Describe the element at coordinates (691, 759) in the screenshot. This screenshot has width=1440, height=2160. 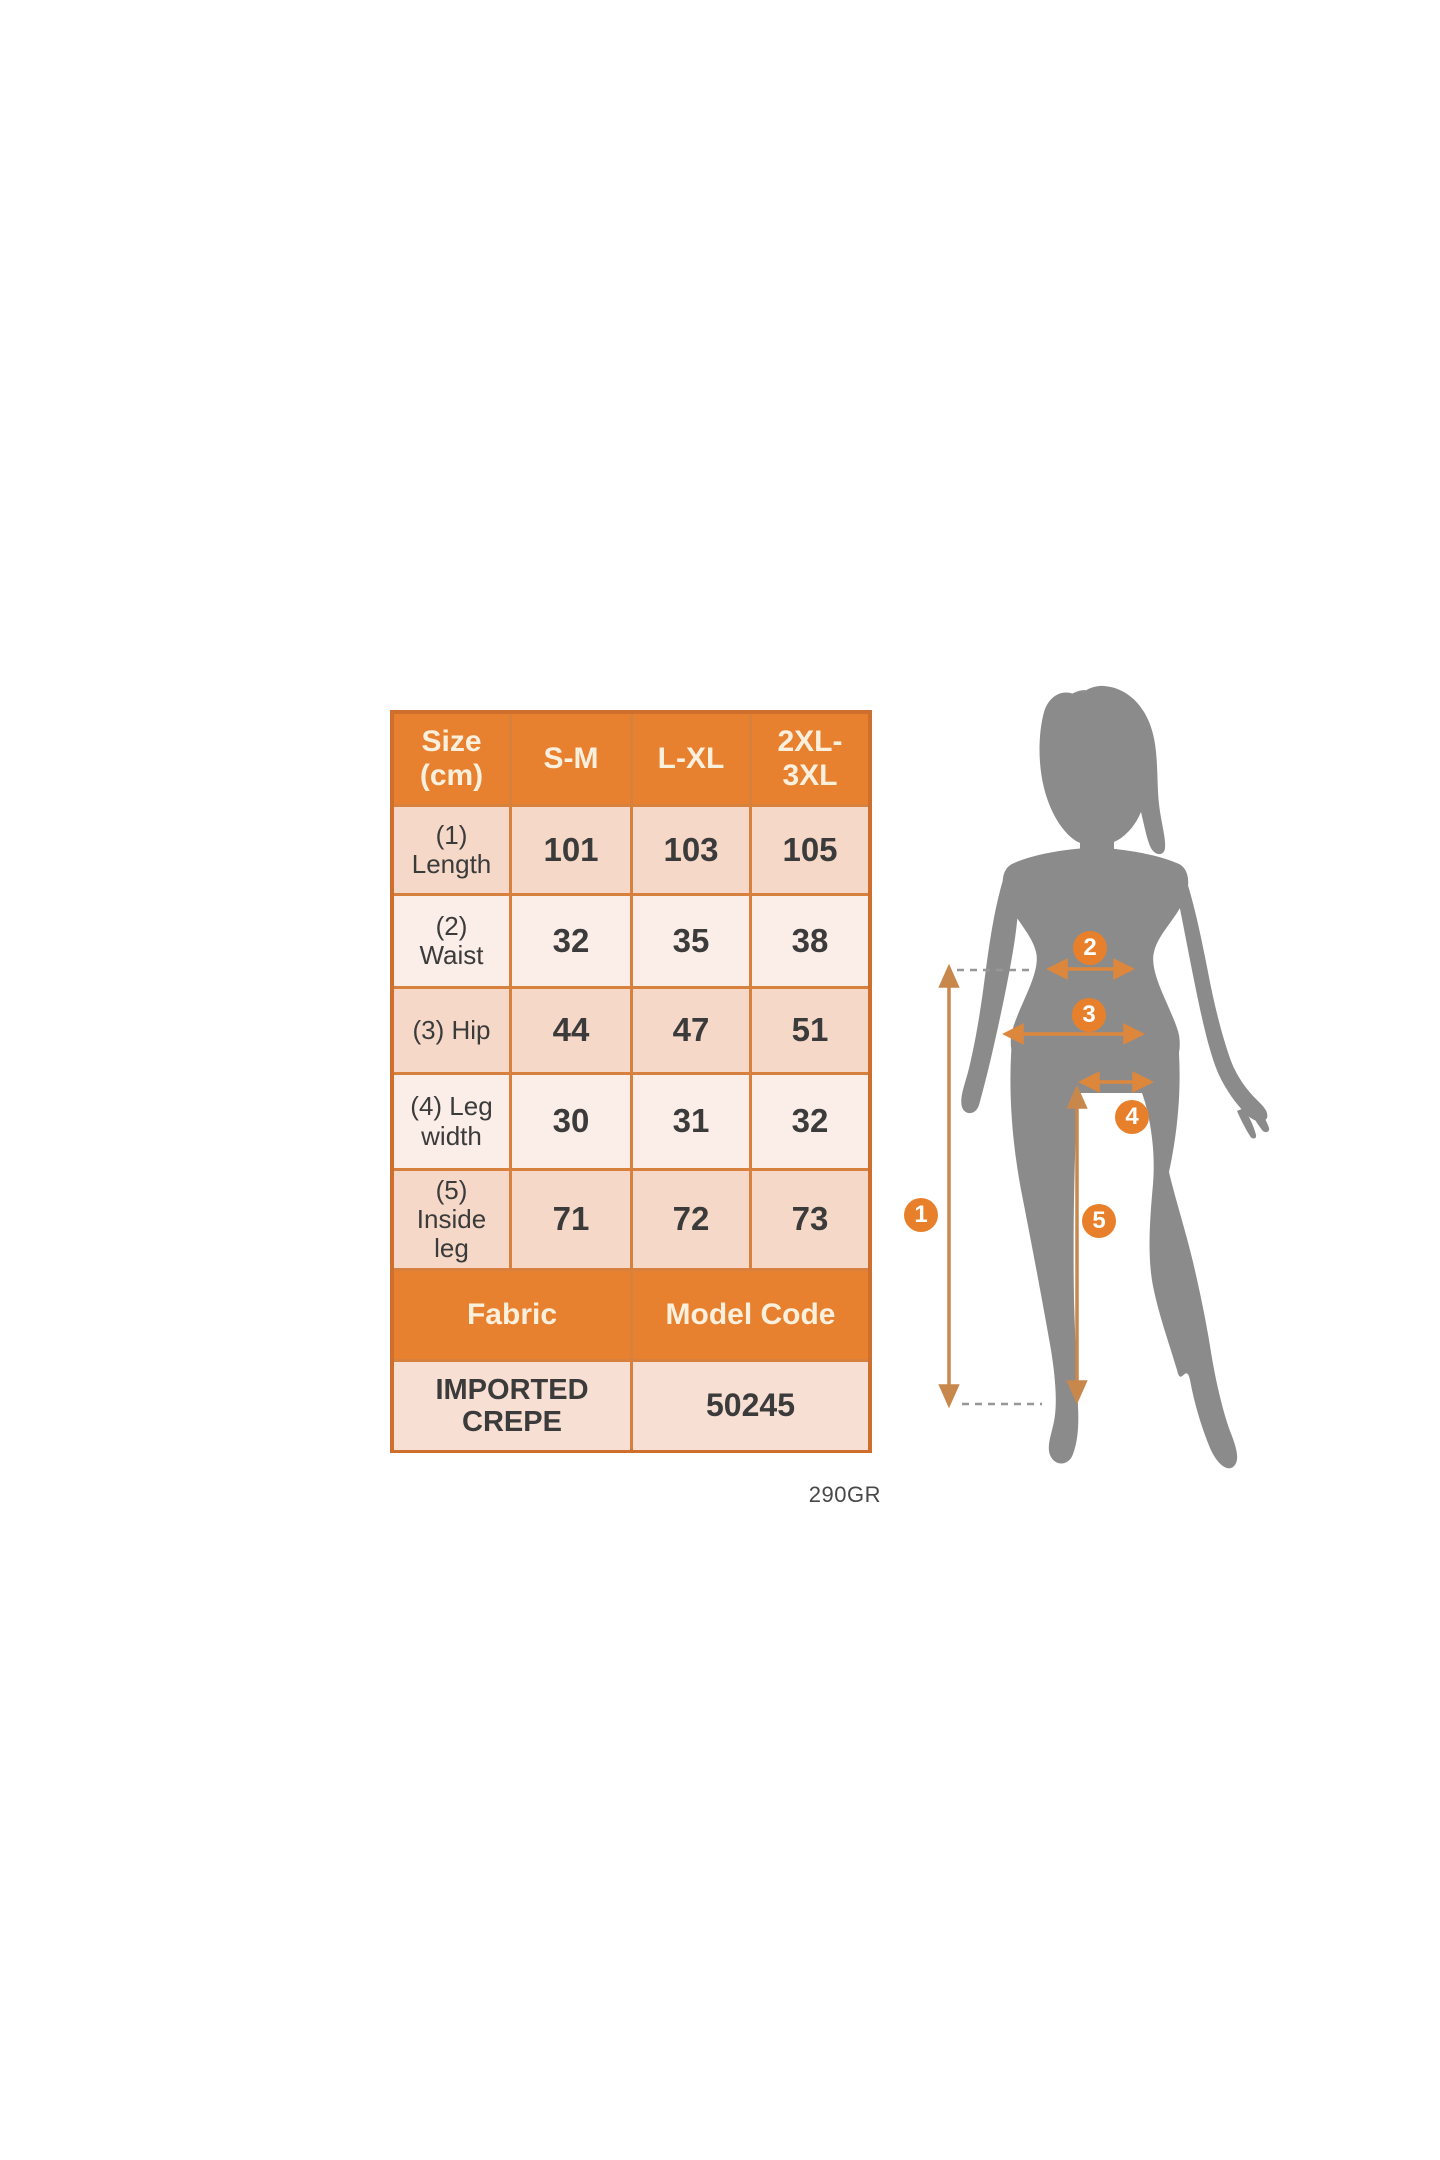
I see `header-col-lxl: L-XL` at that location.